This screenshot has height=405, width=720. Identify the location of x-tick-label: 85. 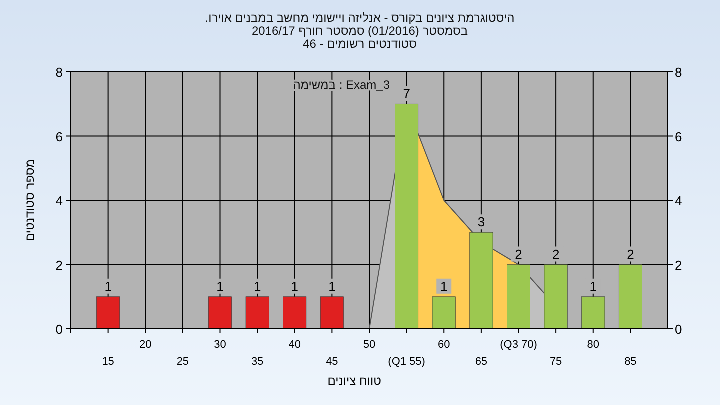
(630, 362).